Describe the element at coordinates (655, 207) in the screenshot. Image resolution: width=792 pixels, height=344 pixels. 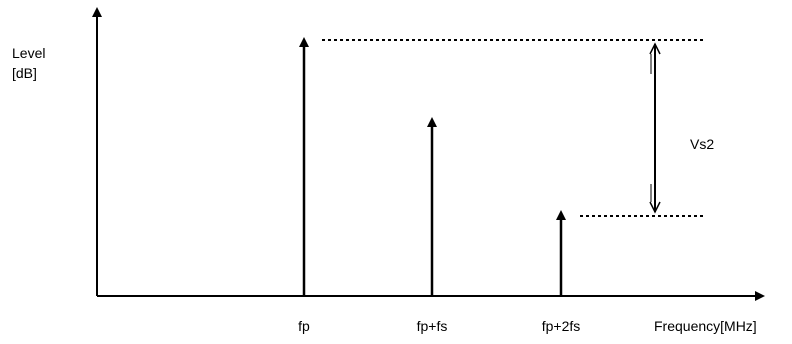
I see `measurement-arrow-bottom` at that location.